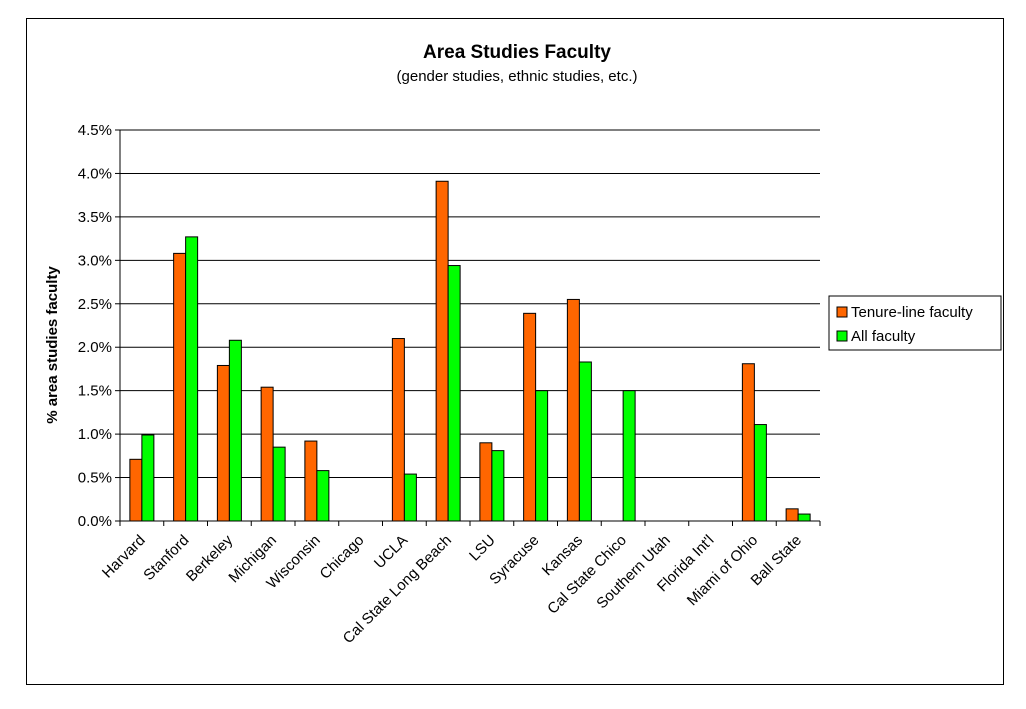 This screenshot has width=1026, height=709. What do you see at coordinates (95, 217) in the screenshot?
I see `y-tick-label: 3.5%` at bounding box center [95, 217].